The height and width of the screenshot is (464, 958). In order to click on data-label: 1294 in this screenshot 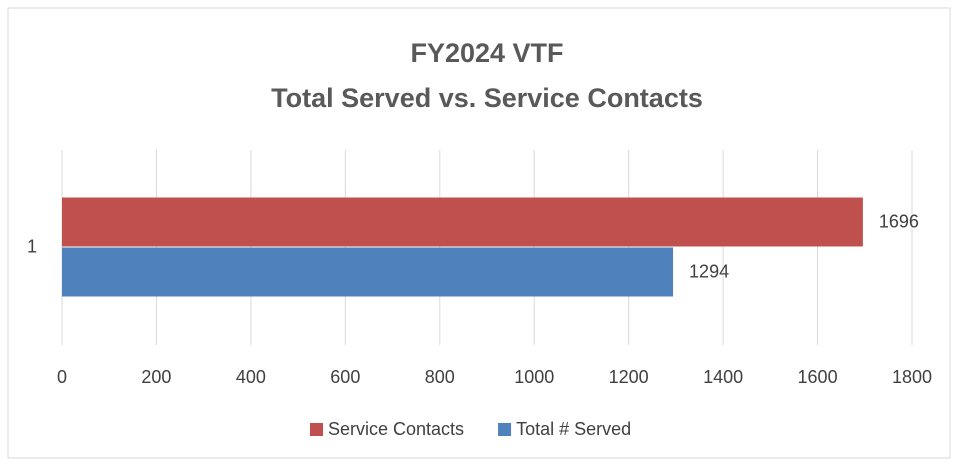, I will do `click(709, 271)`.